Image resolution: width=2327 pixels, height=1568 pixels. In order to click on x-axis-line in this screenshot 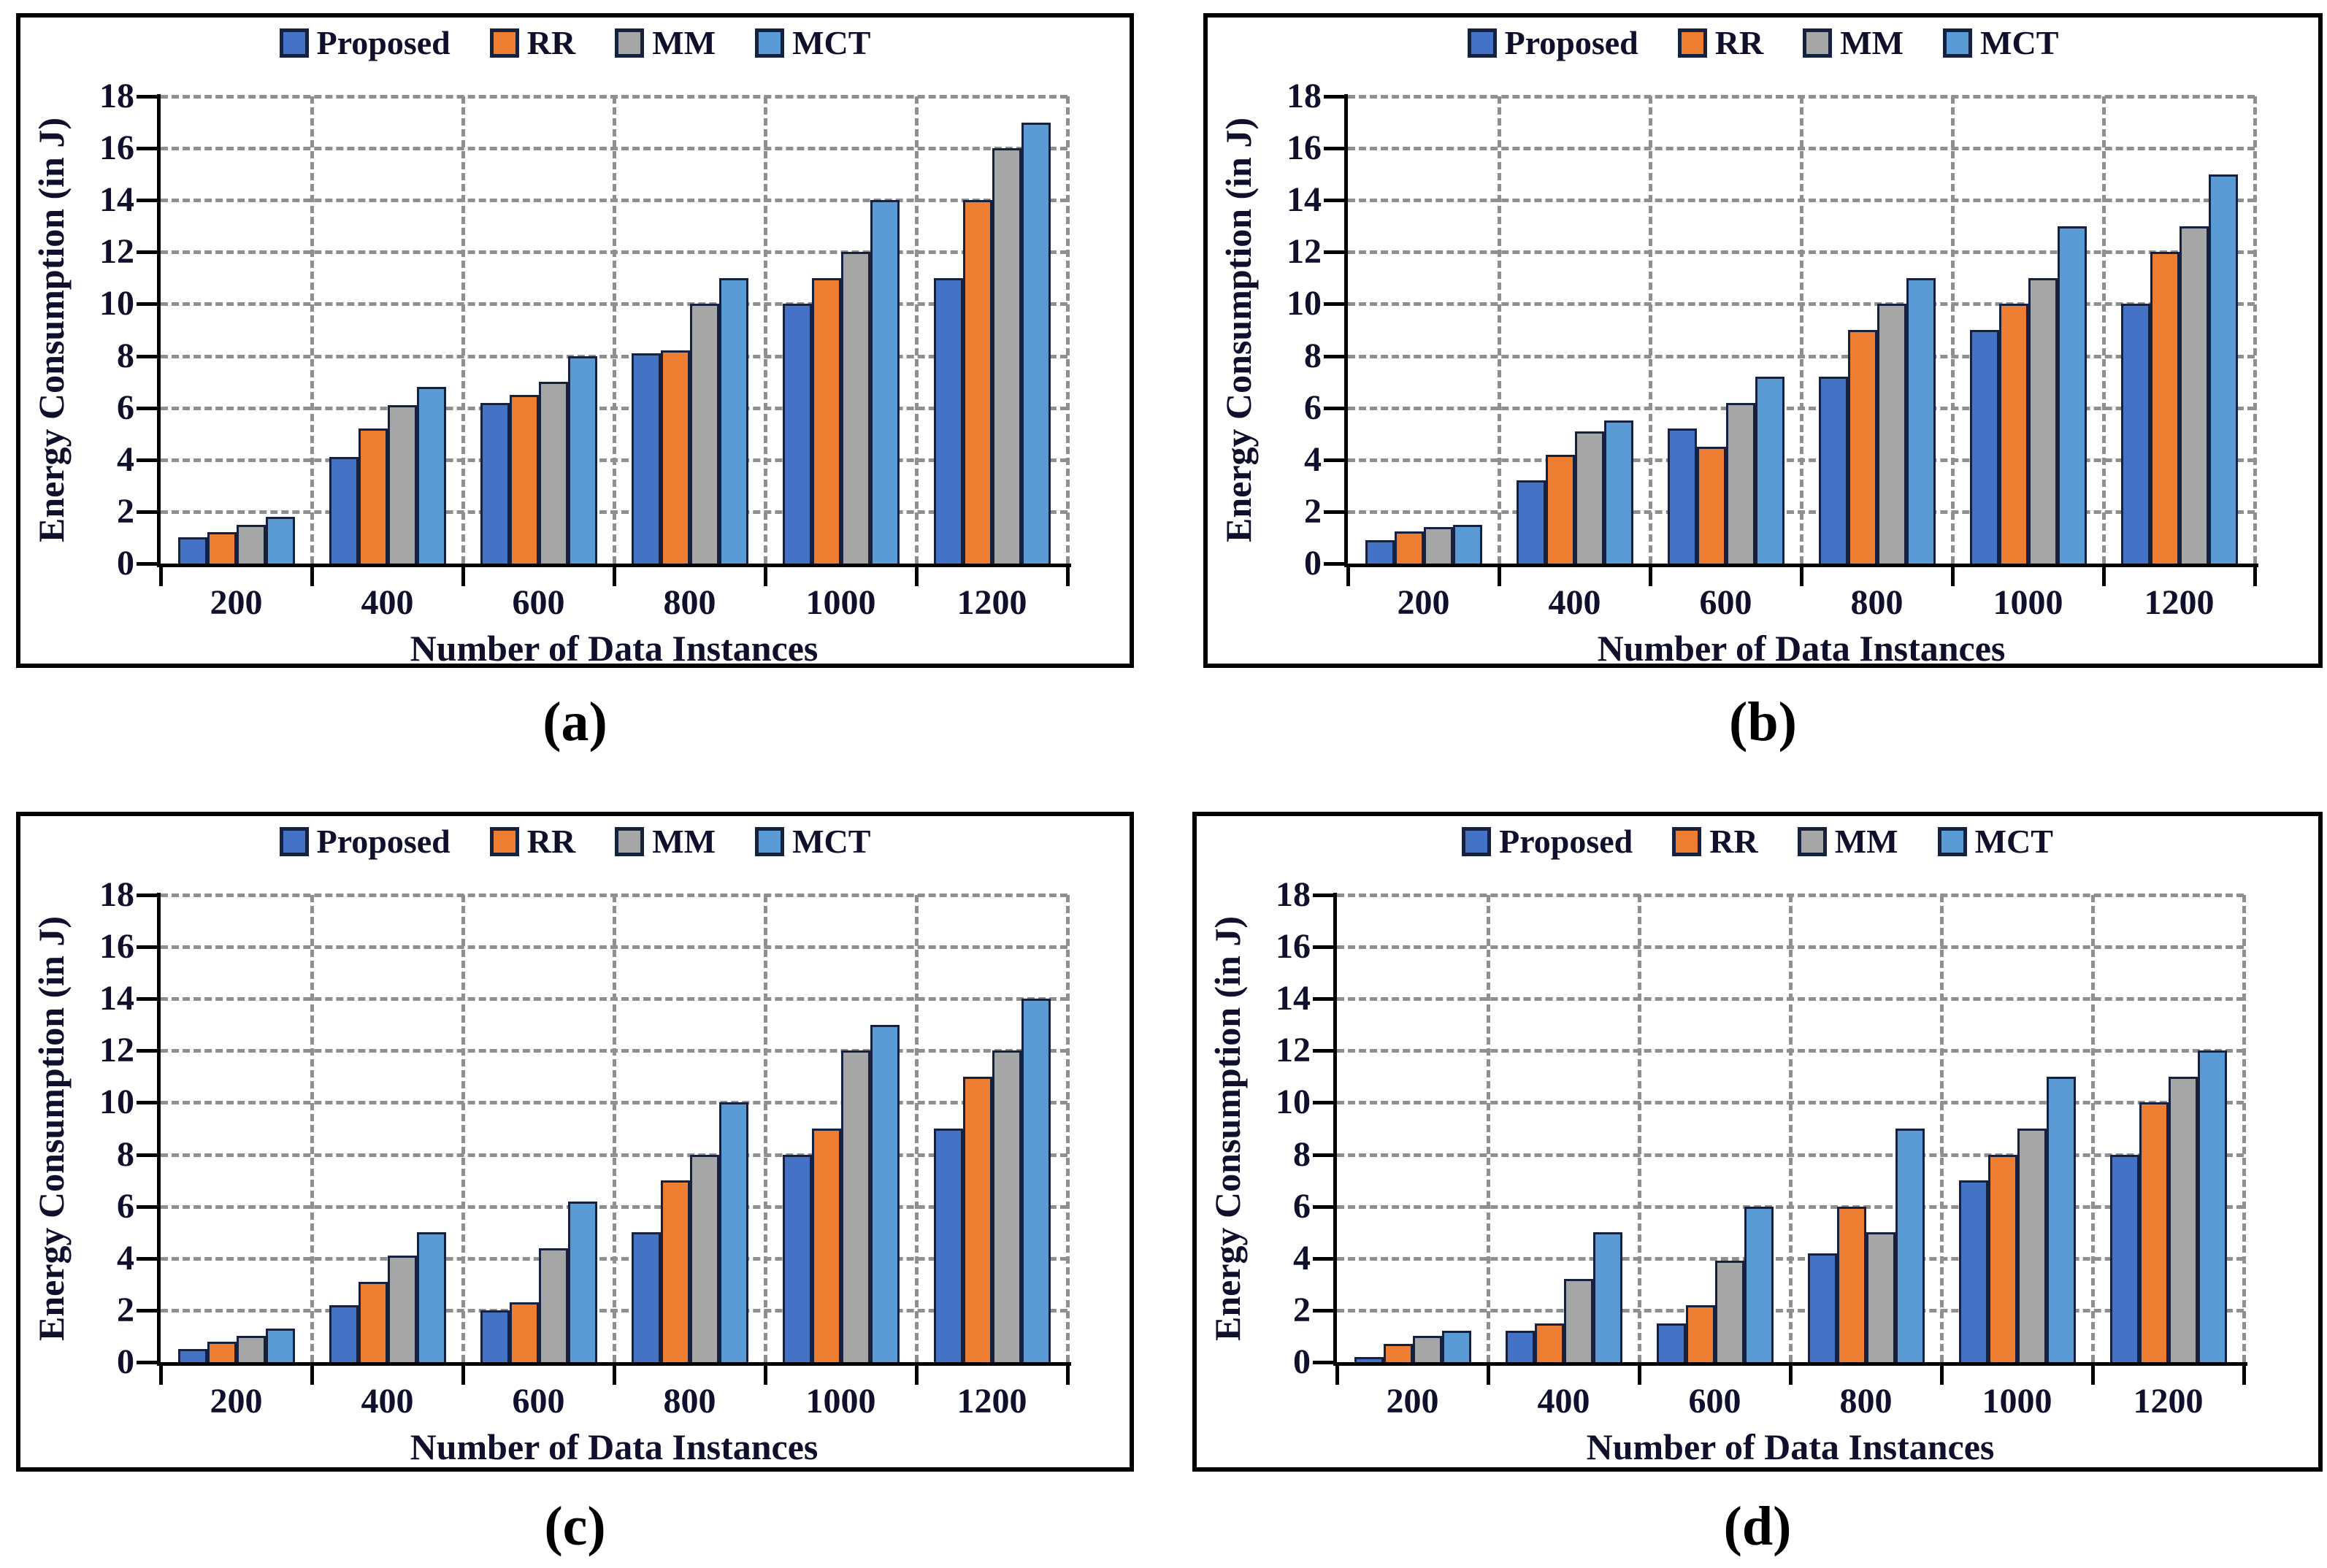, I will do `click(1801, 565)`.